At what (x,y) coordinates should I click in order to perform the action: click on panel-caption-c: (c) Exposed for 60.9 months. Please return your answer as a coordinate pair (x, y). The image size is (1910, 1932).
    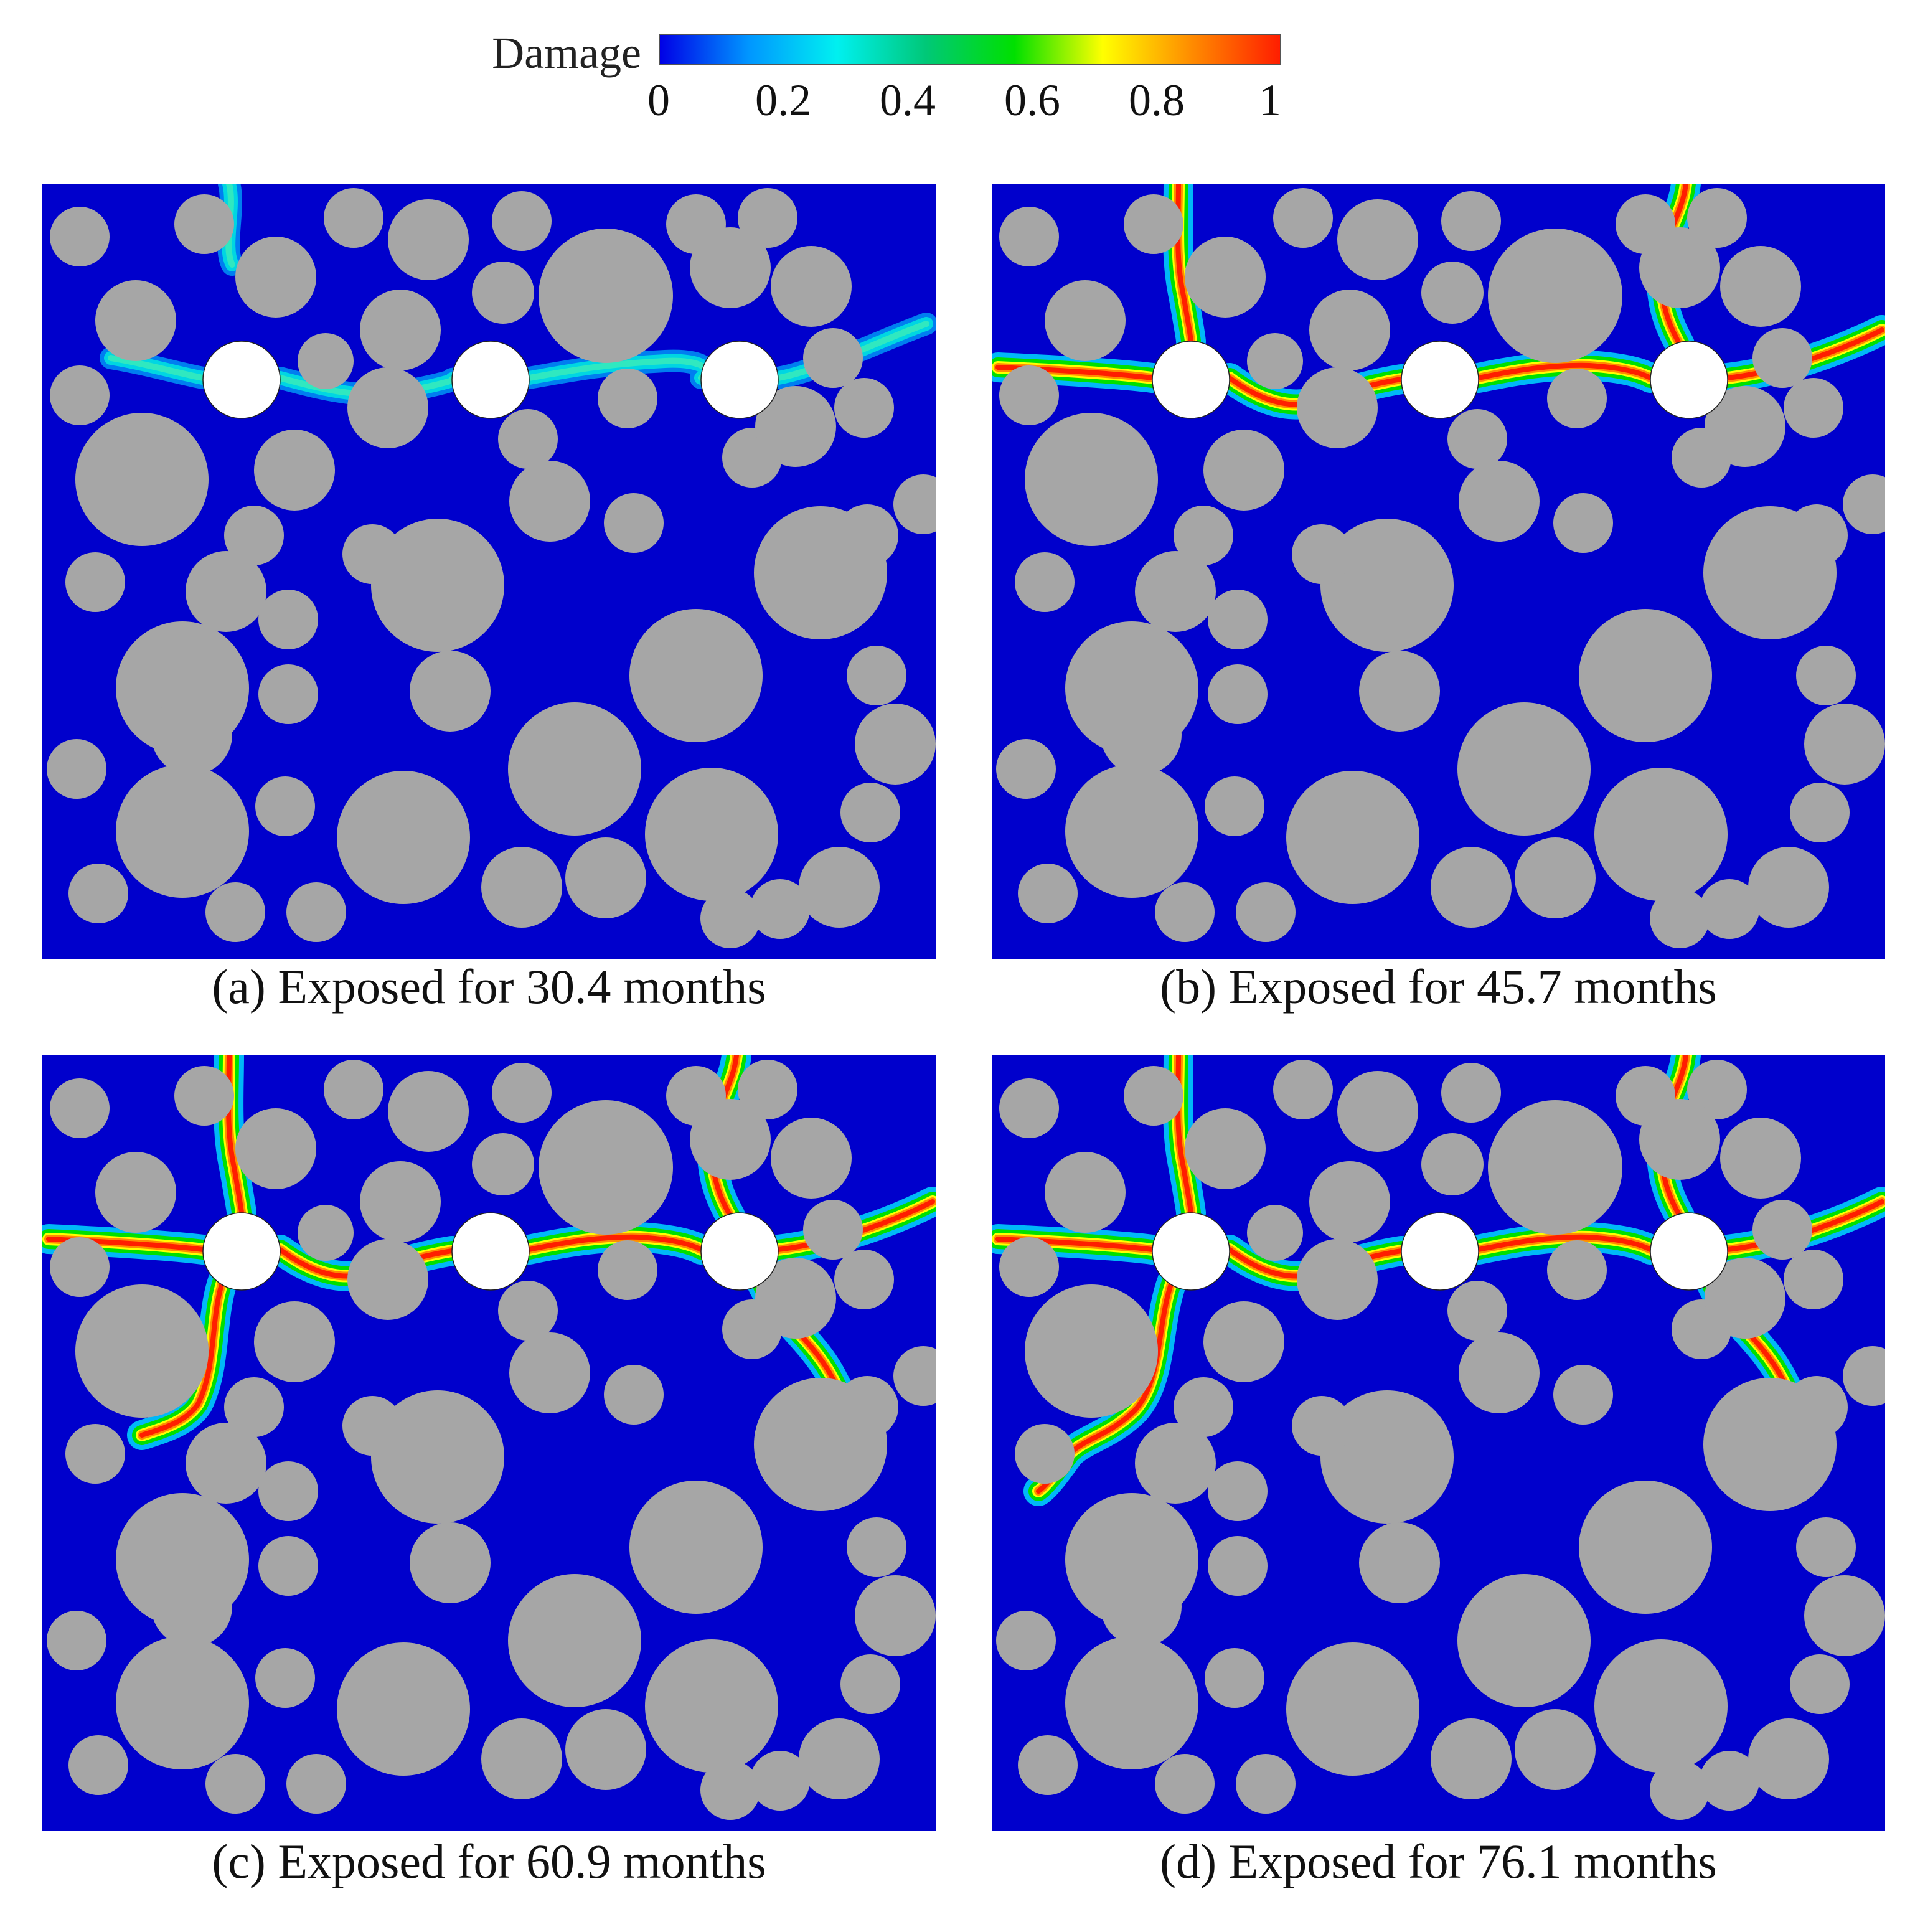
    Looking at the image, I should click on (489, 1861).